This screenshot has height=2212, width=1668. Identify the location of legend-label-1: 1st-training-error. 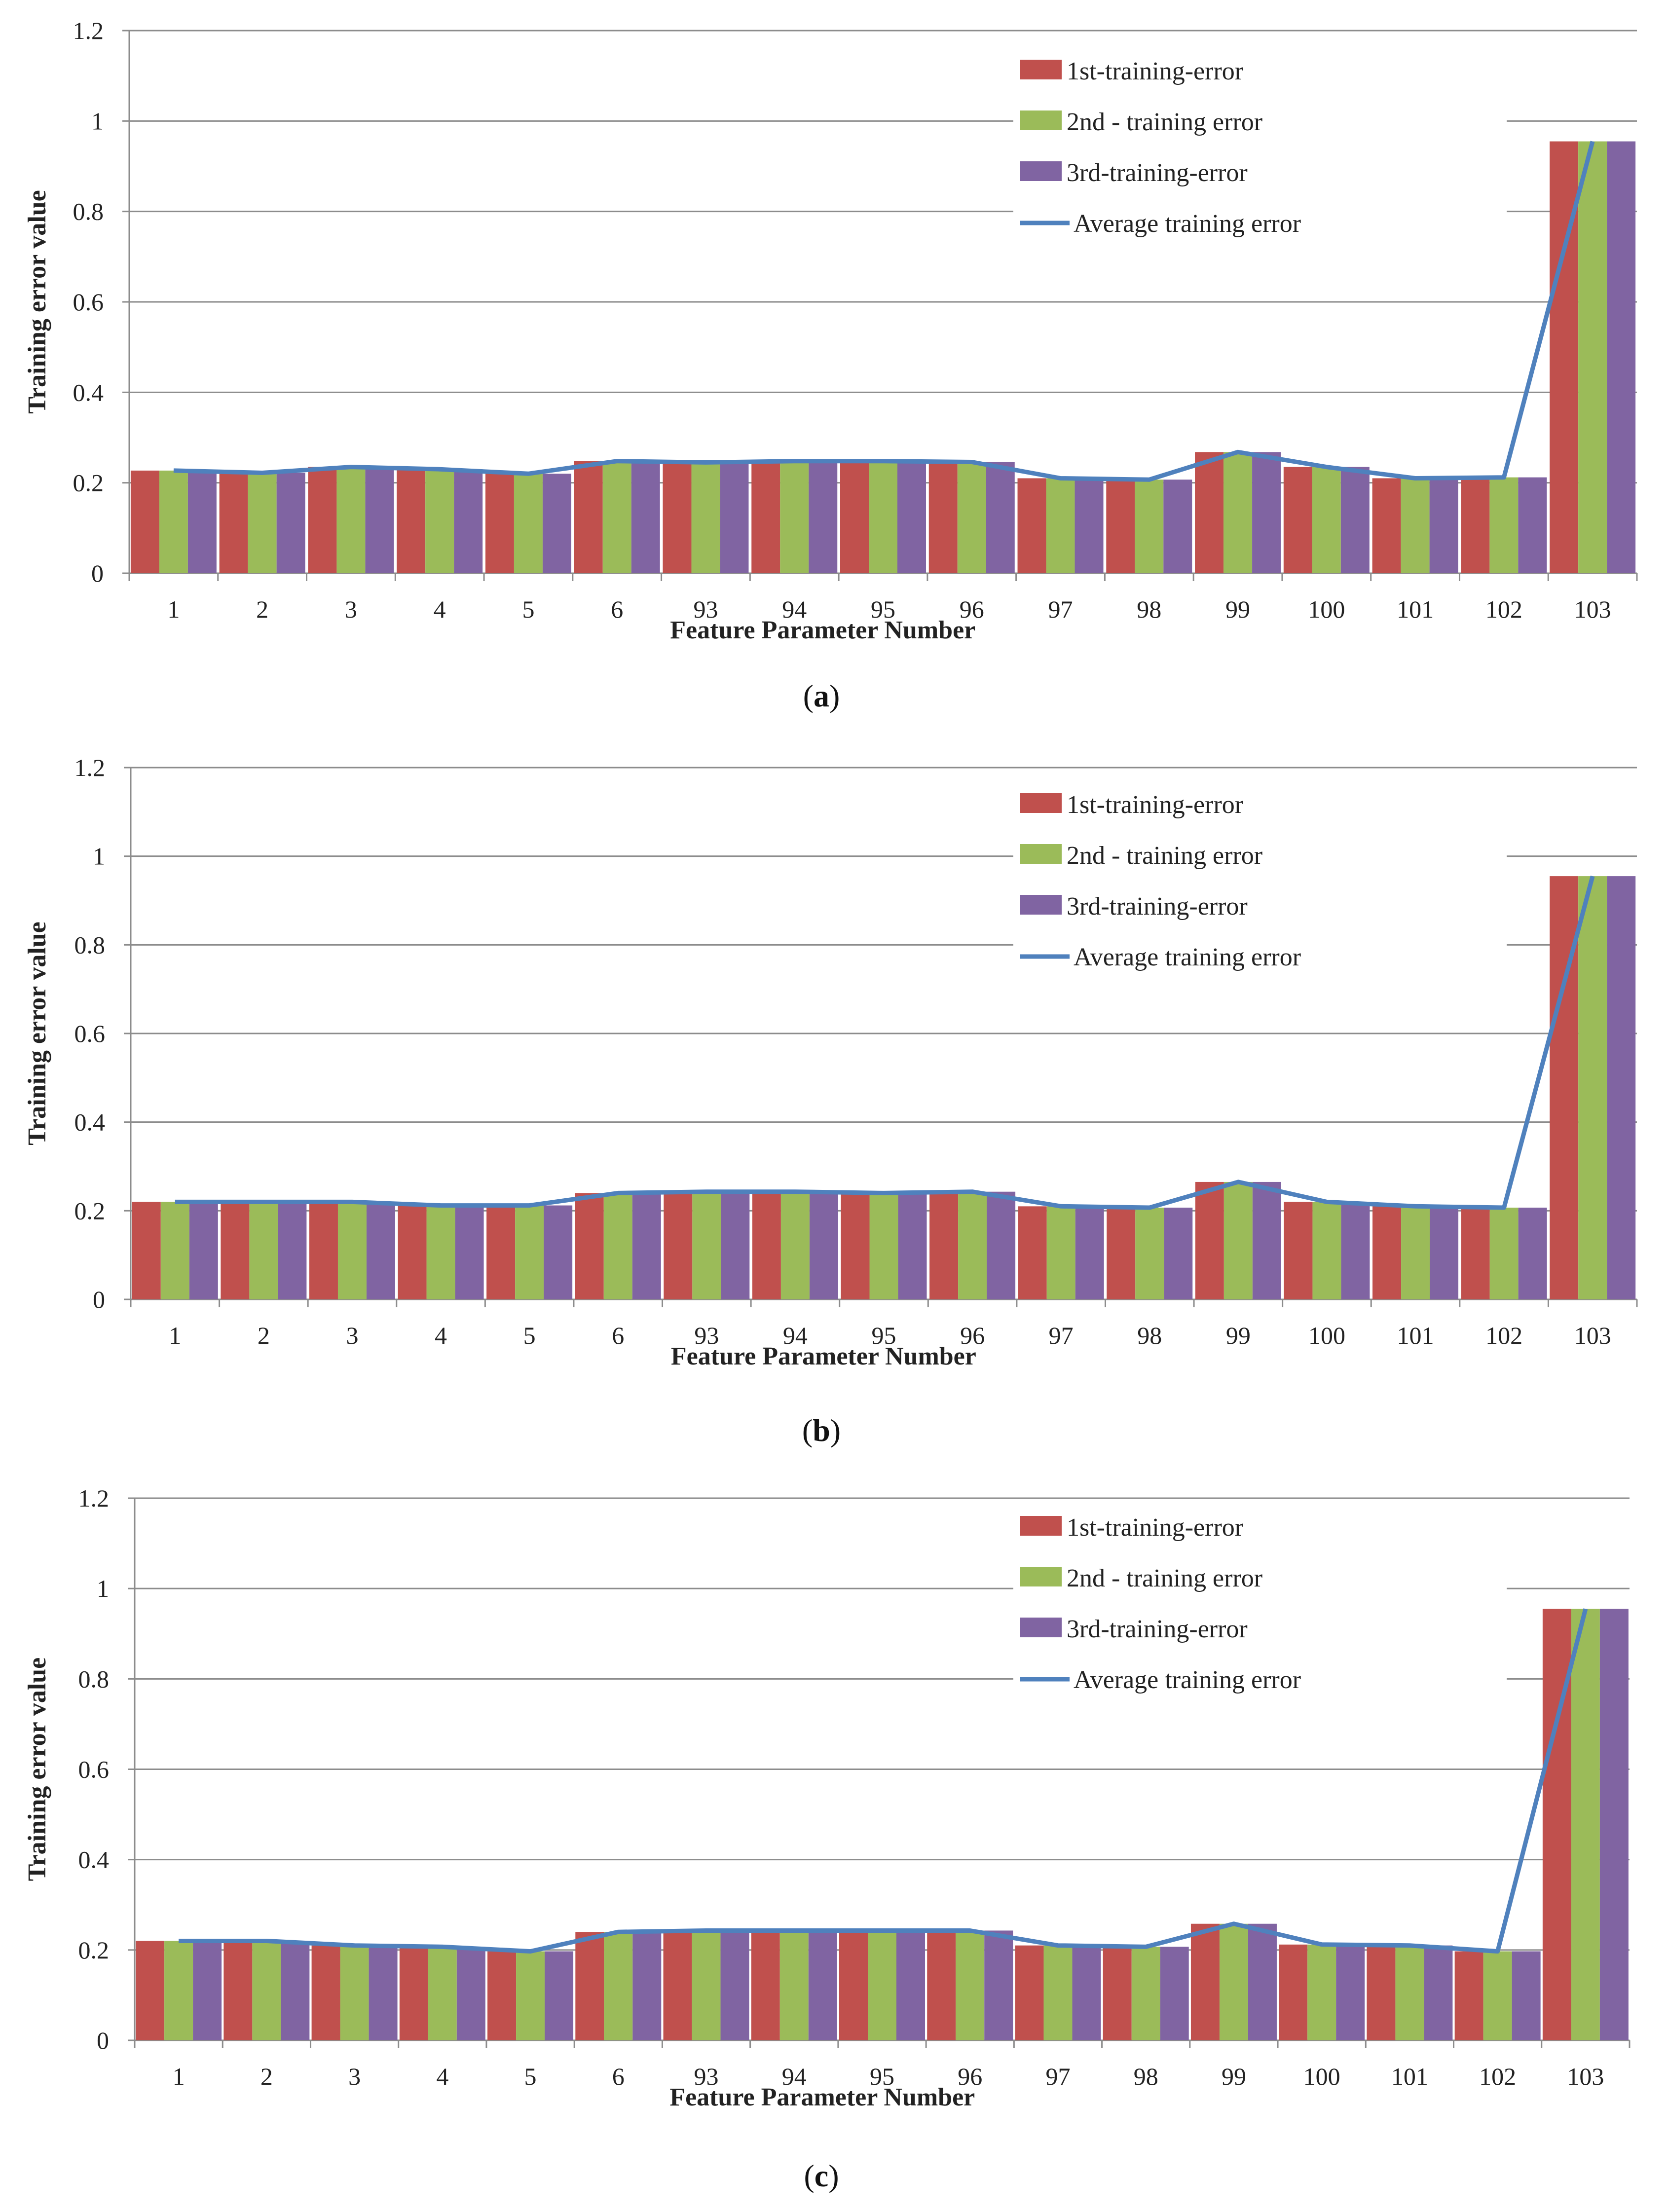
(1155, 805).